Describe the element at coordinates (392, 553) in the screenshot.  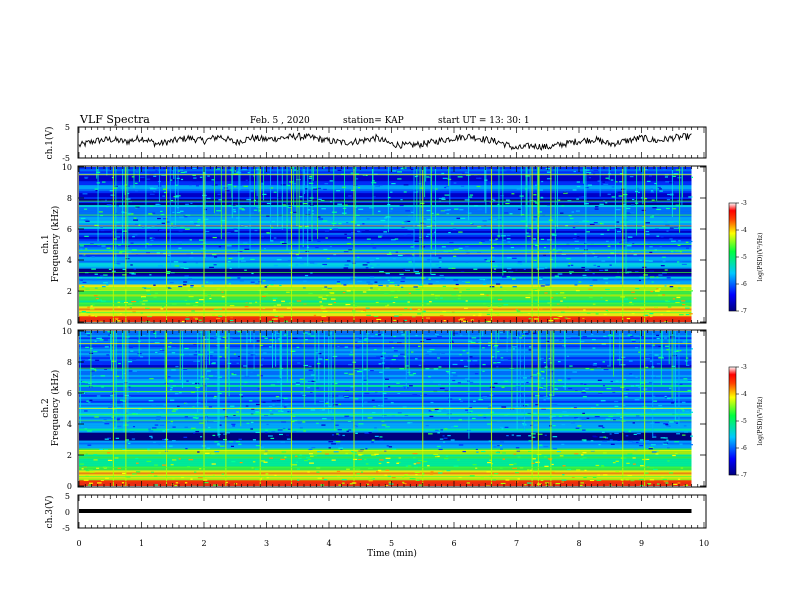
I see `time-axis-label: Time (min)` at that location.